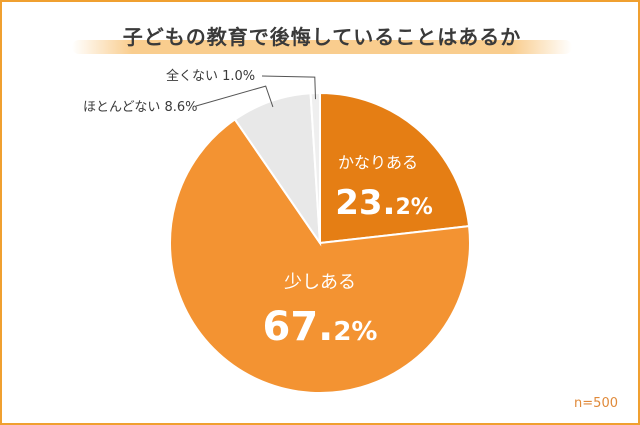 The image size is (640, 425). I want to click on slice-kanari, so click(395, 168).